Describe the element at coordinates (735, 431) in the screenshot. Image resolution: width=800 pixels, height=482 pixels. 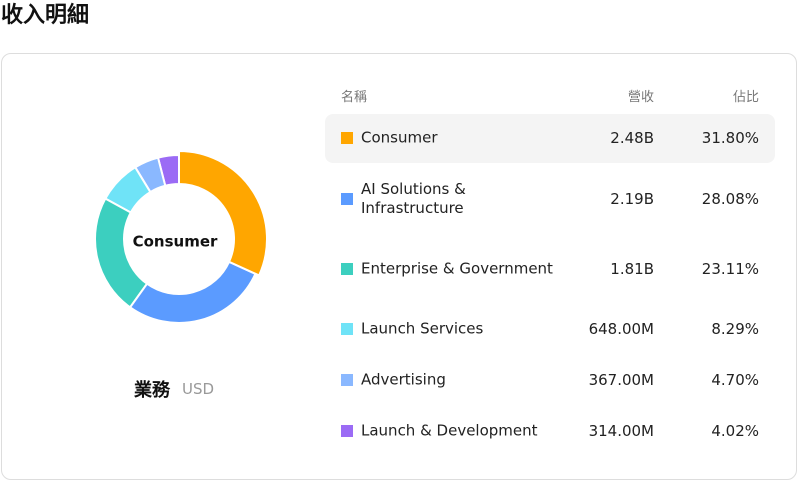
I see `share: 4.02%` at that location.